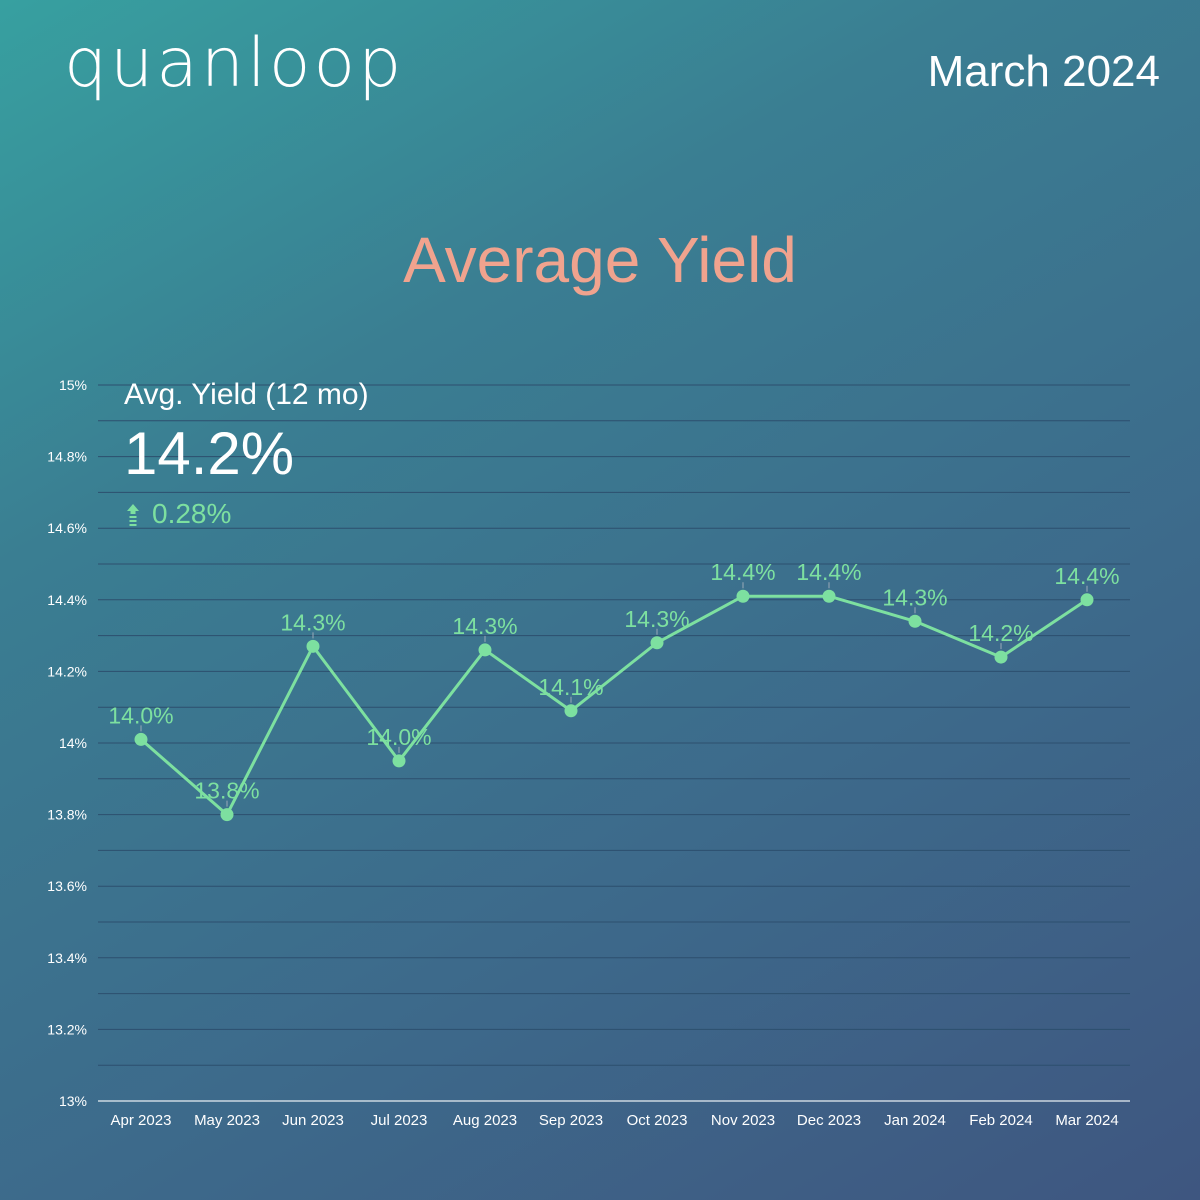 This screenshot has height=1200, width=1200. Describe the element at coordinates (67, 1029) in the screenshot. I see `y-tick-label: 13.2%` at that location.